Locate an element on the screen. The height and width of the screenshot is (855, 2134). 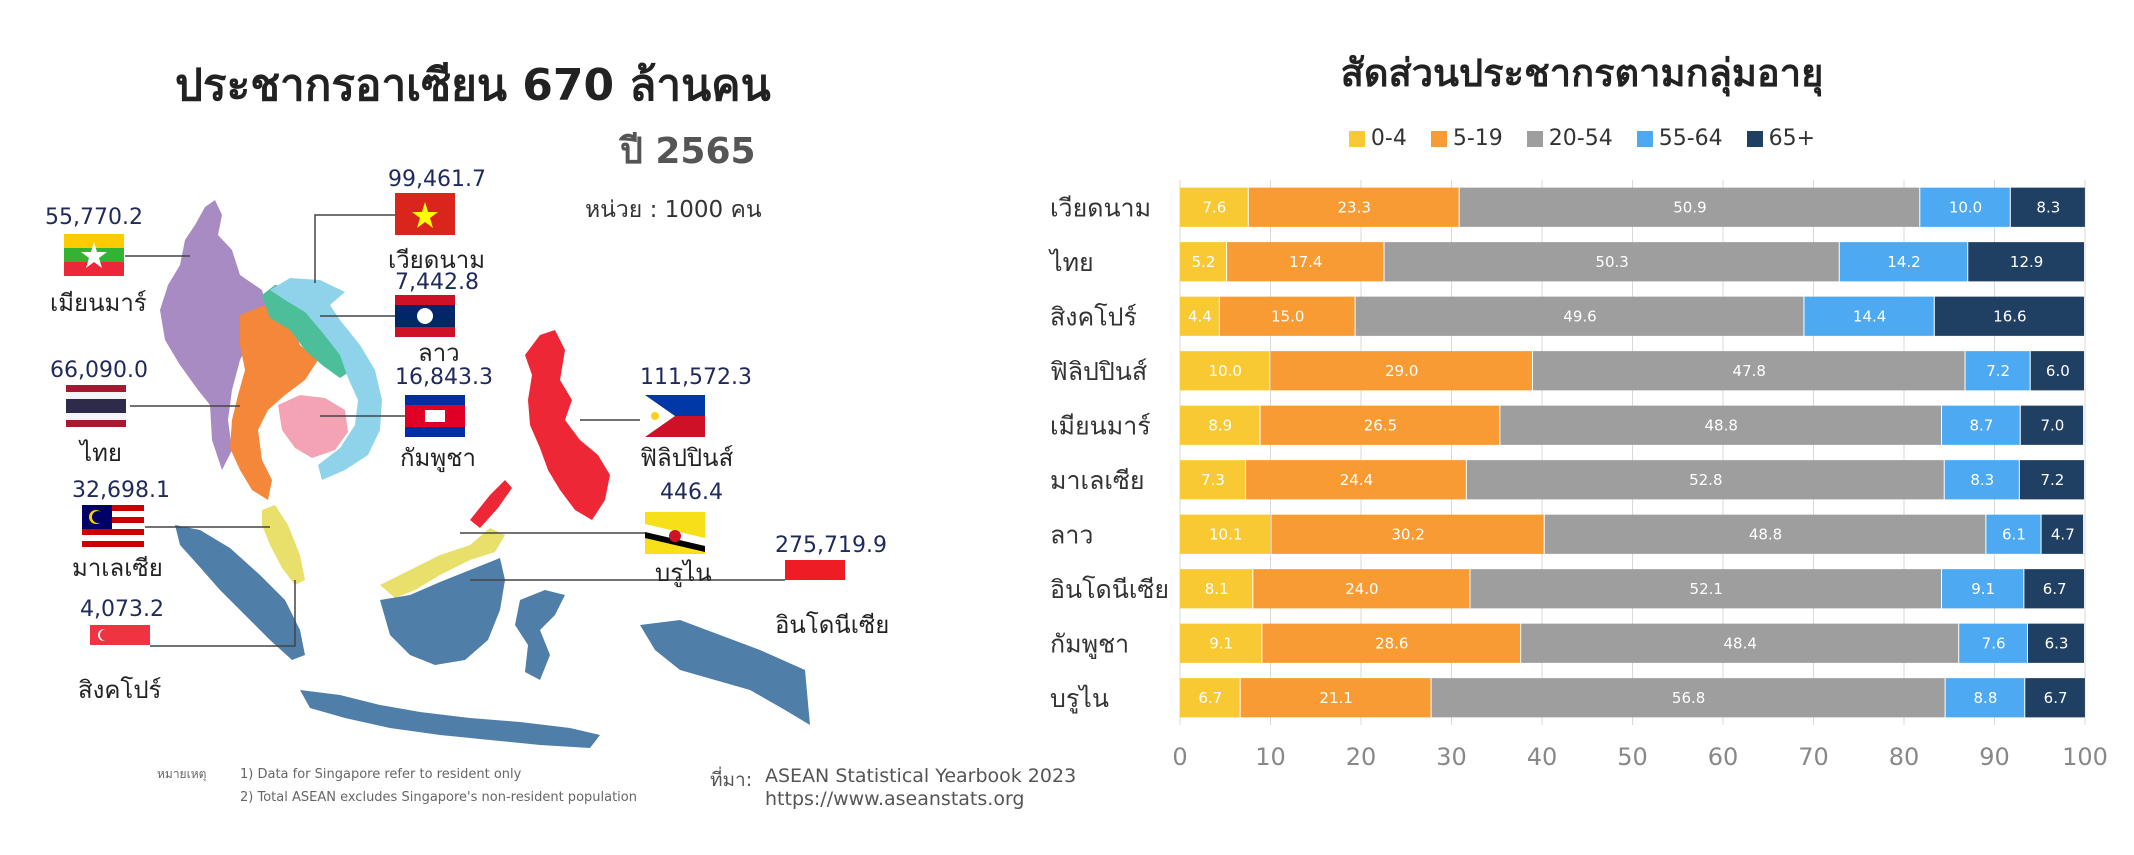
x-tick-label: 100 is located at coordinates (2085, 757).